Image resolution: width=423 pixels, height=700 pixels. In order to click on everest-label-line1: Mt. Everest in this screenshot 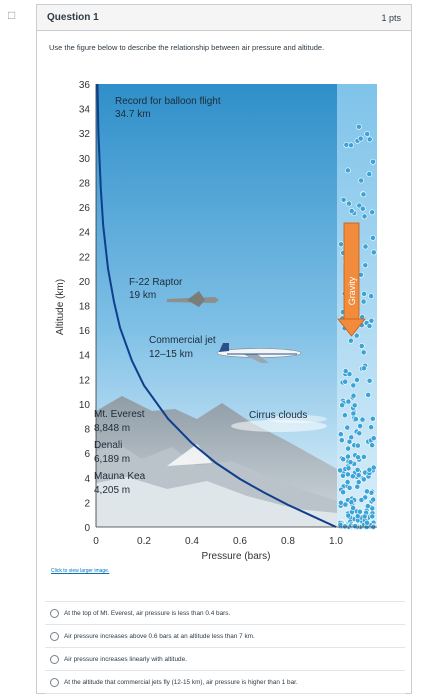, I will do `click(119, 414)`.